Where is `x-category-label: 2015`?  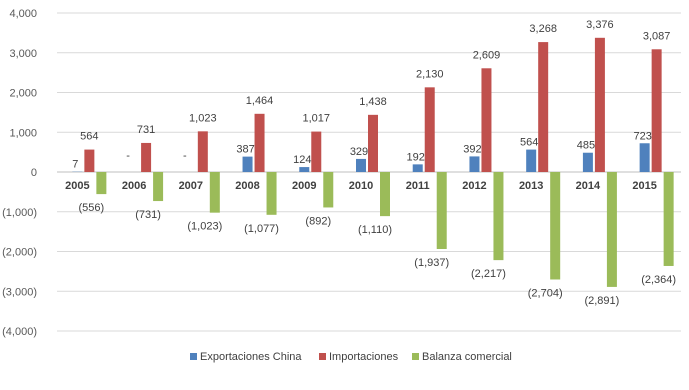
x-category-label: 2015 is located at coordinates (644, 186).